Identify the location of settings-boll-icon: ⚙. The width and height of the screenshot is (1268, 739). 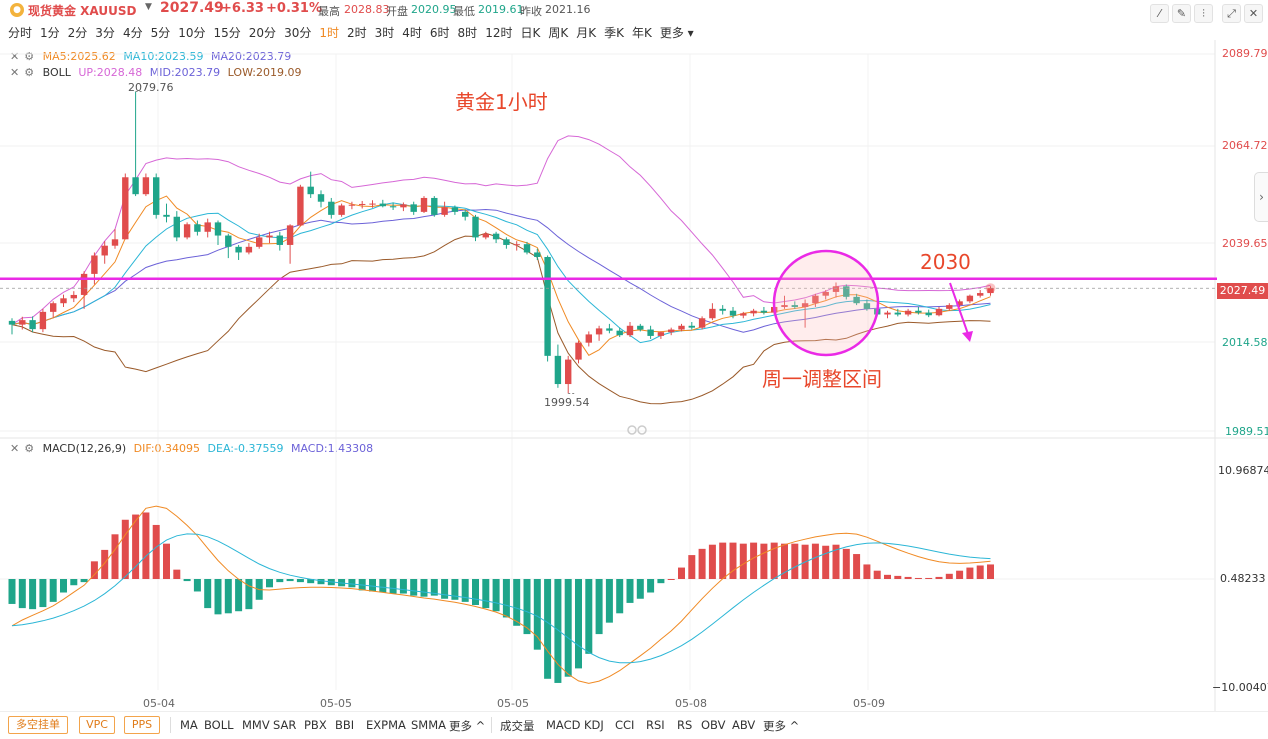
(29, 72).